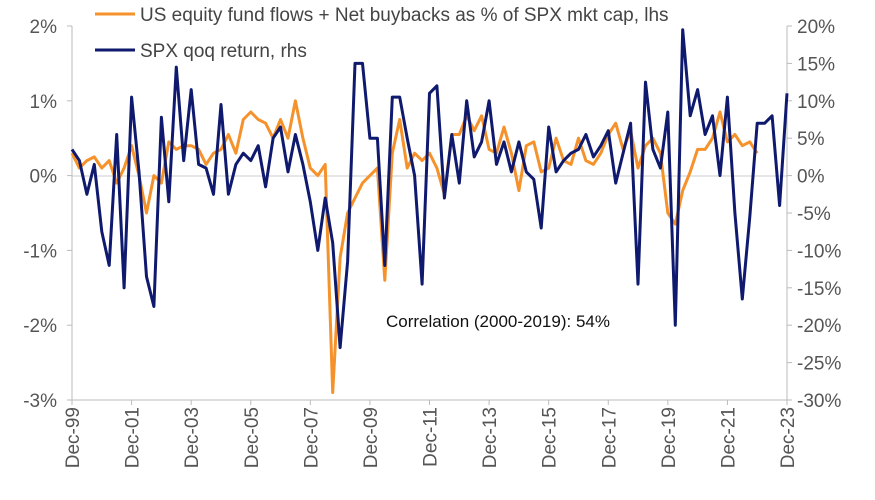 This screenshot has width=875, height=500. Describe the element at coordinates (550, 437) in the screenshot. I see `x-tick-label: Dec-15` at that location.